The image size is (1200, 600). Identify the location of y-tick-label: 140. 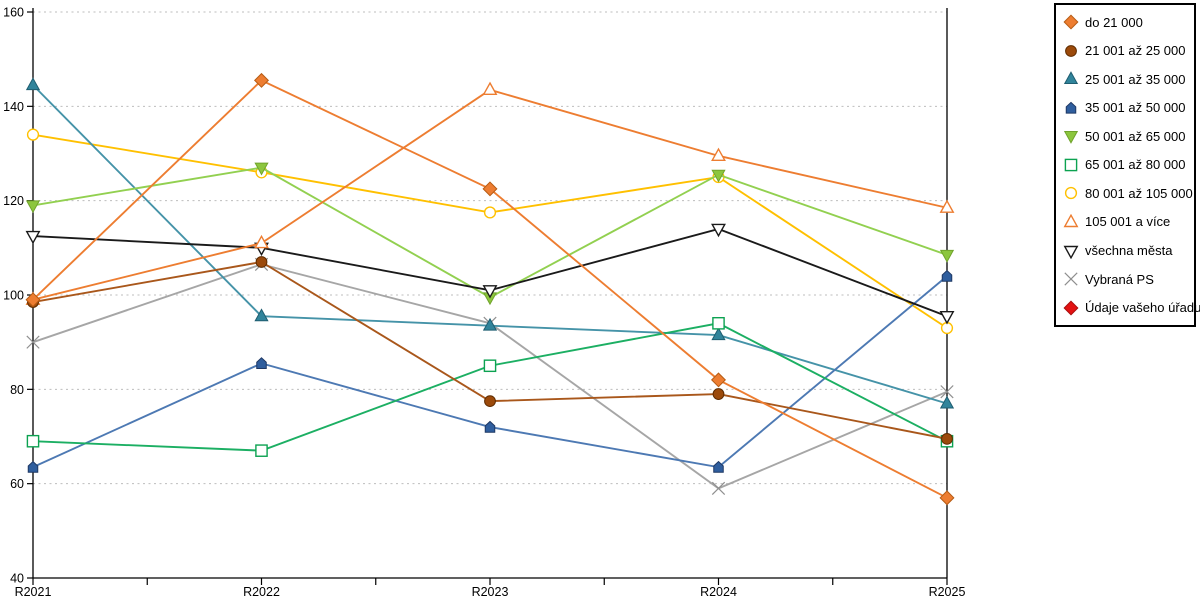
(13, 107).